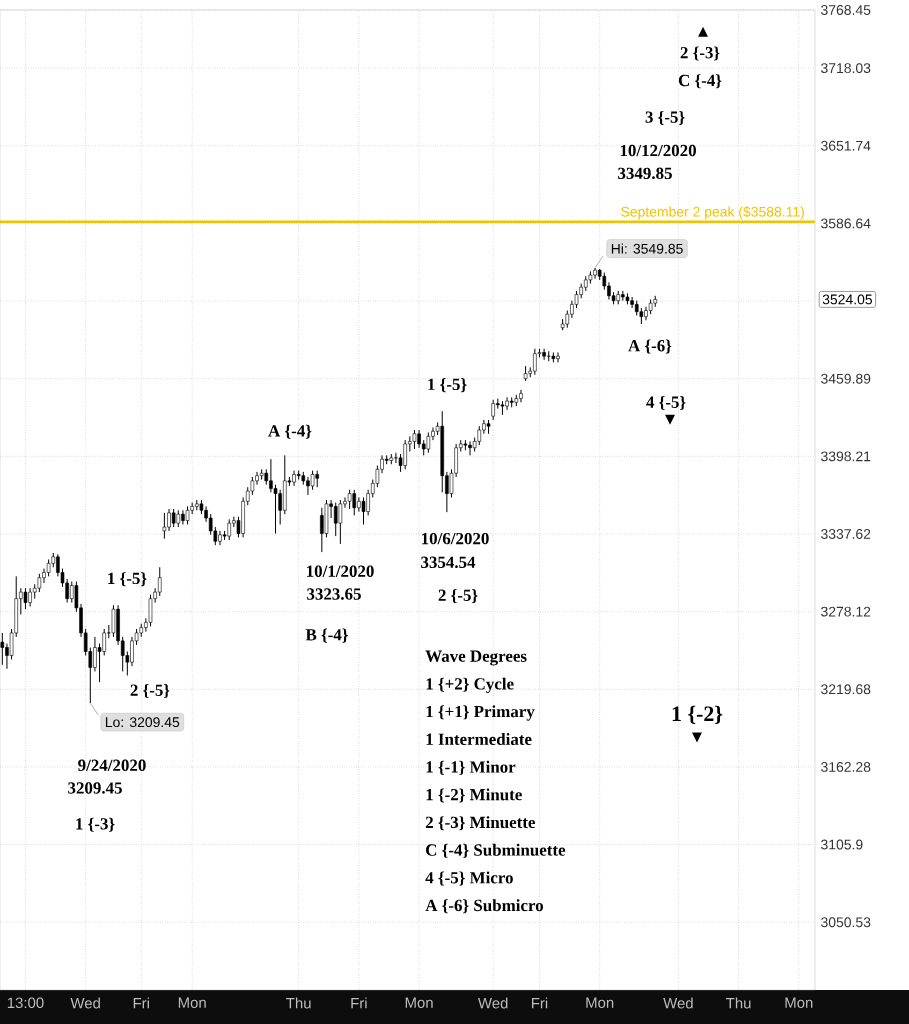 The width and height of the screenshot is (909, 1024). I want to click on ref-line-label: September 2 peak ($3588.11), so click(712, 213).